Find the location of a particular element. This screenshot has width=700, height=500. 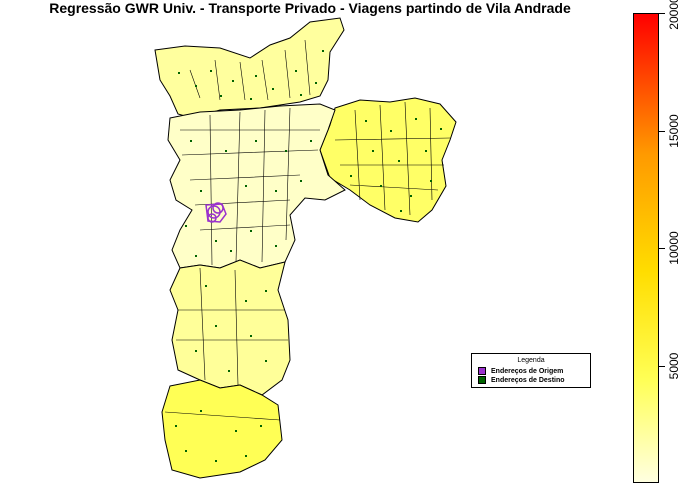

origin-points is located at coordinates (216, 212).